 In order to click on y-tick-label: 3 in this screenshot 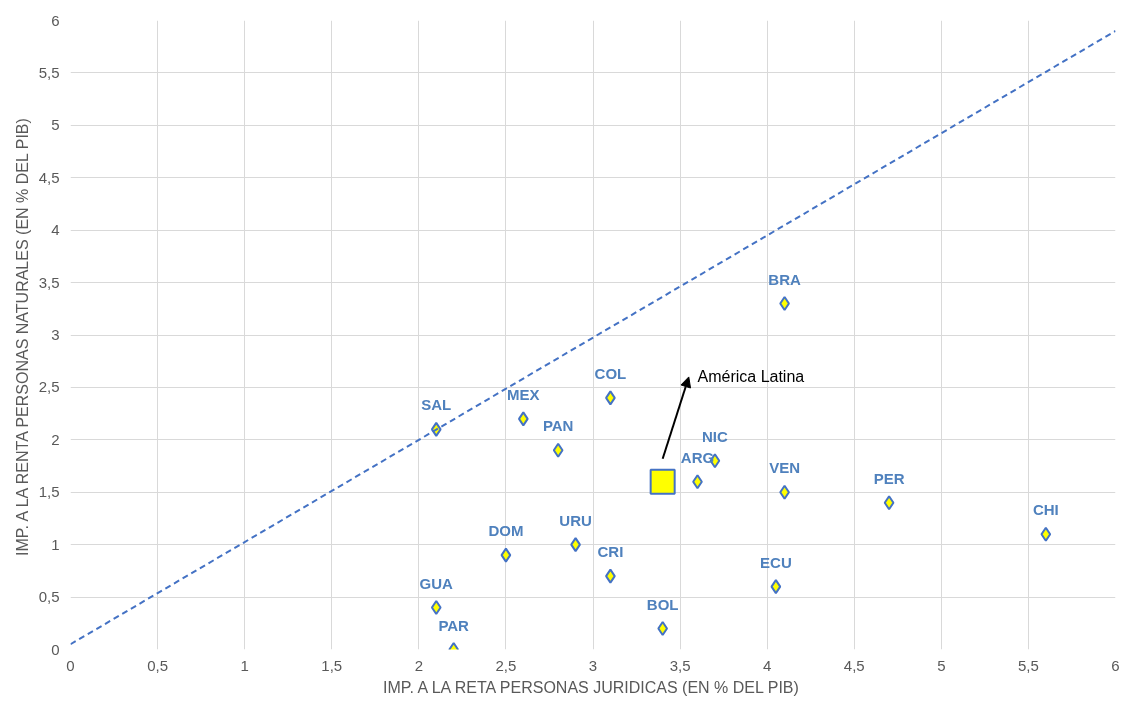, I will do `click(55, 334)`.